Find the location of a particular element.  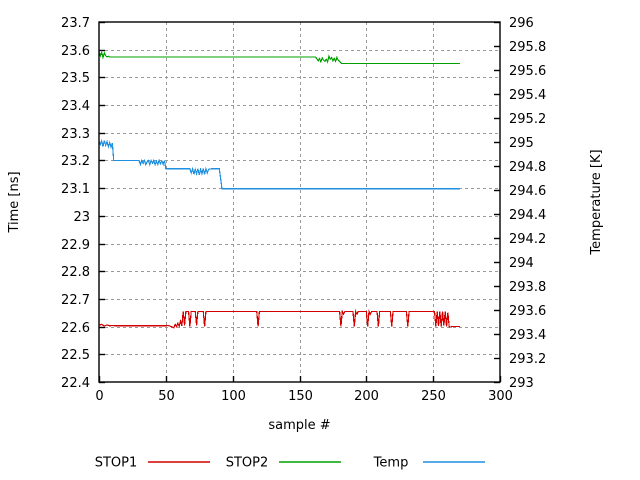

legend-label-temp: Temp is located at coordinates (391, 463).